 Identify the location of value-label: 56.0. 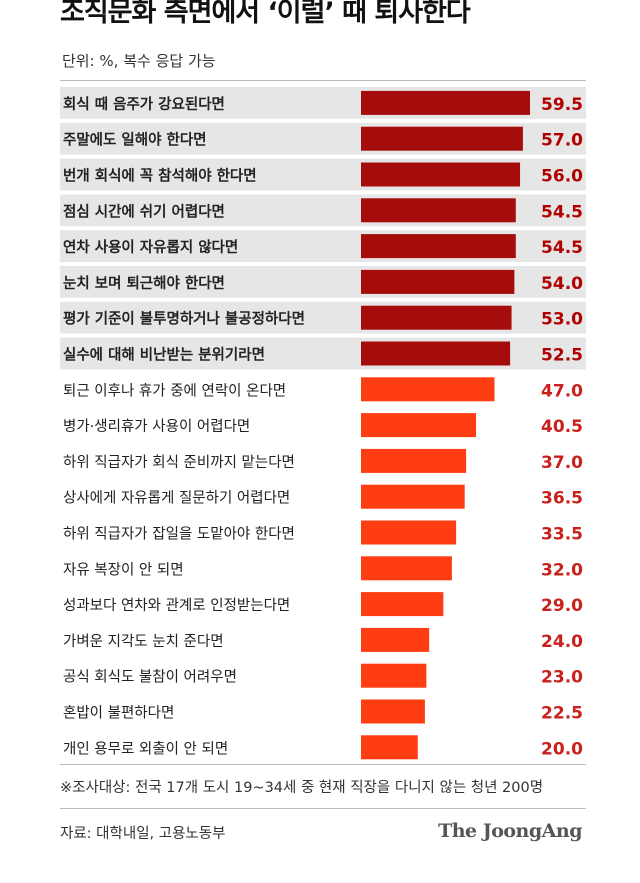
(562, 177).